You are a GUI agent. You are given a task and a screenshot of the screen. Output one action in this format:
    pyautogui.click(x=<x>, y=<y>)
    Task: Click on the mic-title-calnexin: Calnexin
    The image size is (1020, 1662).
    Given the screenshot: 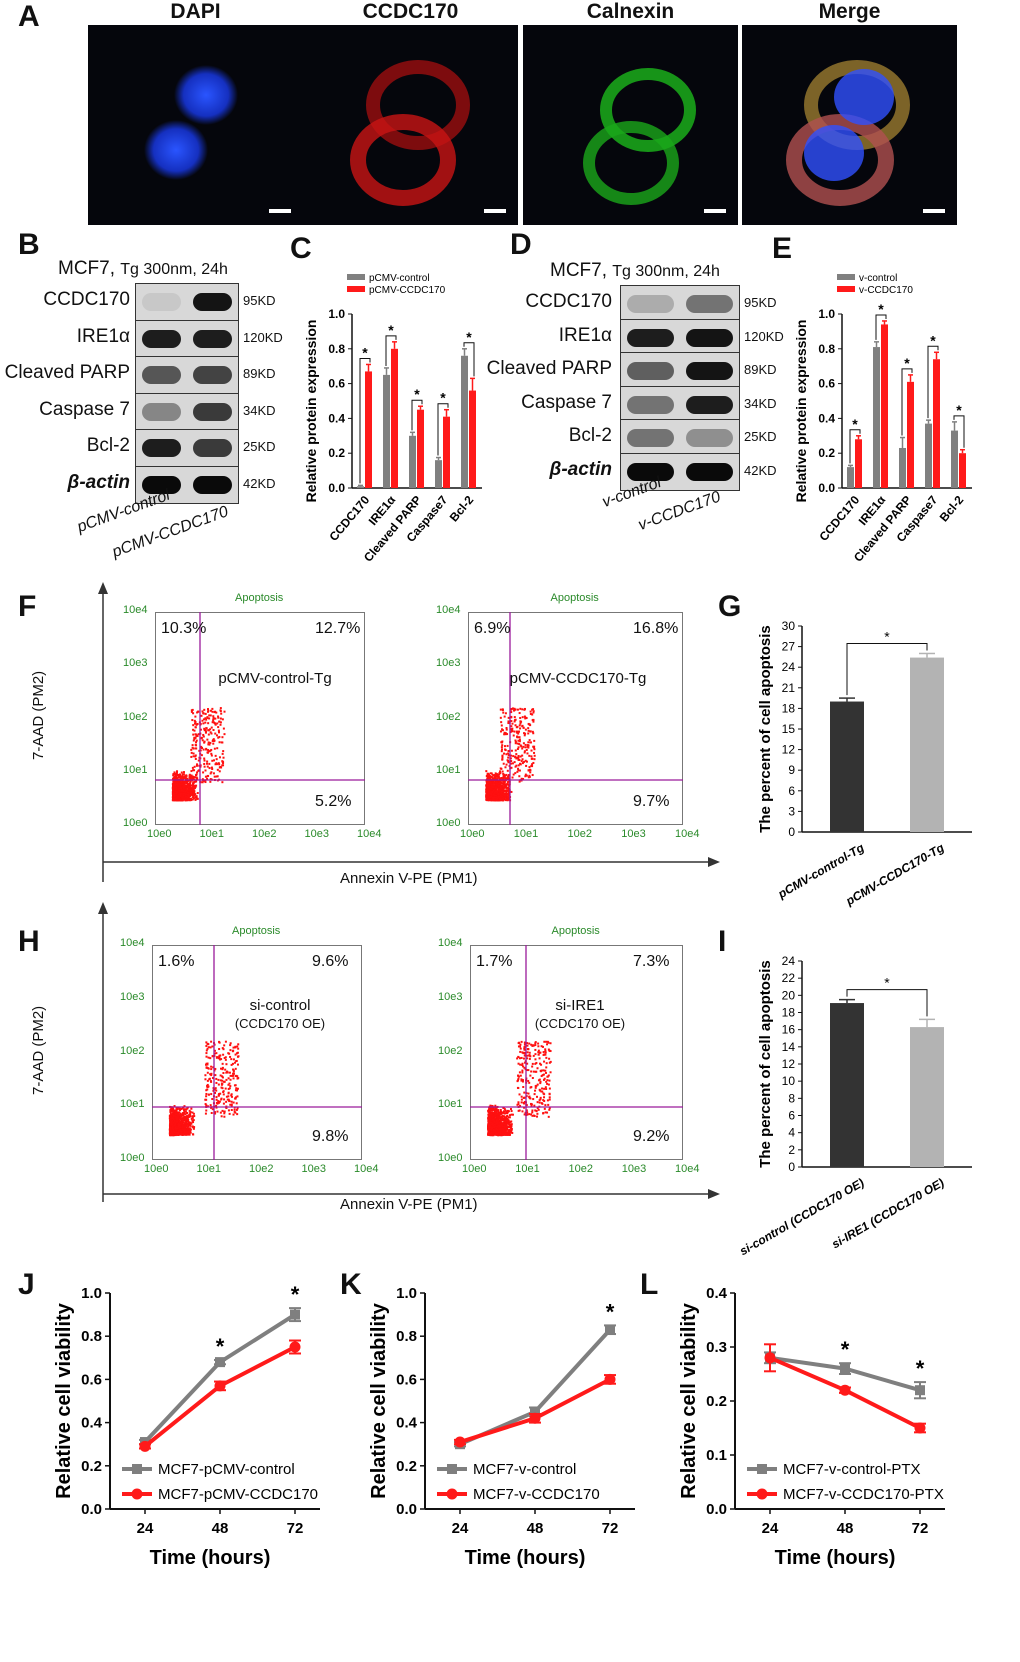 What is the action you would take?
    pyautogui.click(x=630, y=11)
    